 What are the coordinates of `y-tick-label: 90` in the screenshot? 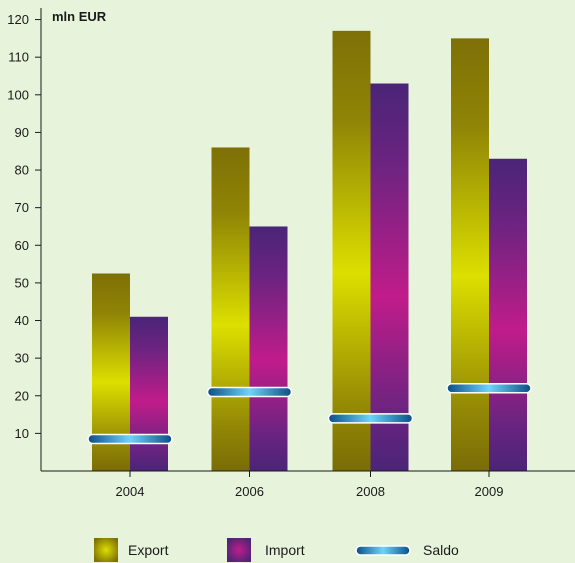 It's located at (22, 132).